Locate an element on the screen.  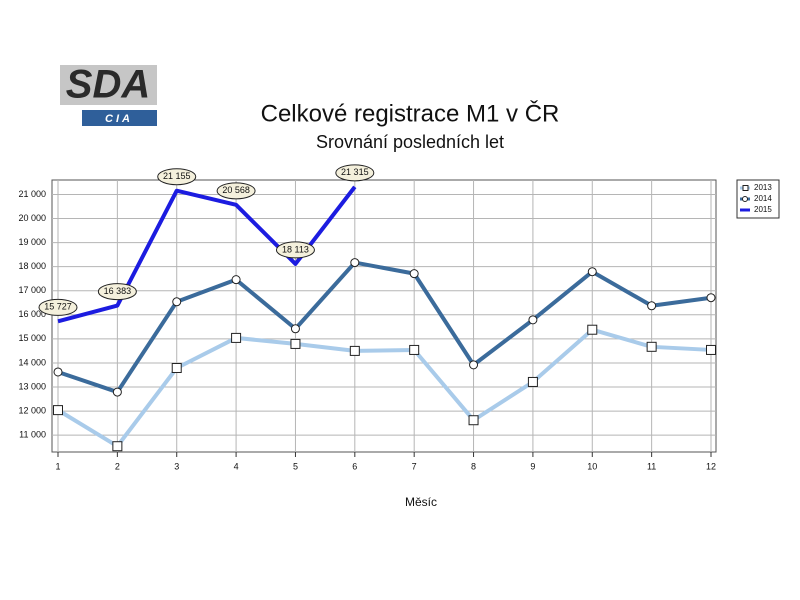
logo-bar is located at coordinates (119, 118).